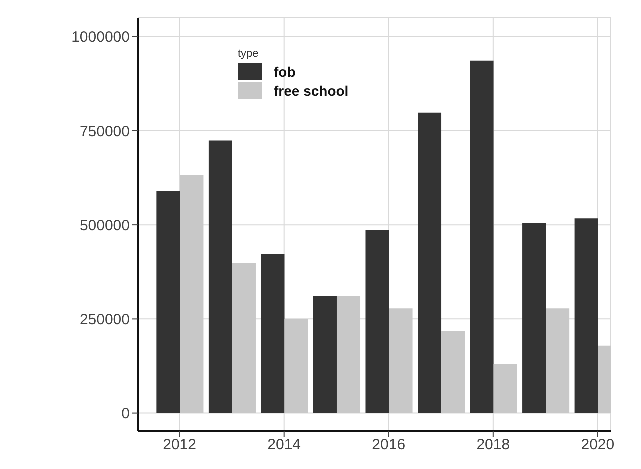 The height and width of the screenshot is (469, 641). I want to click on x-tick-label: 2018, so click(493, 445).